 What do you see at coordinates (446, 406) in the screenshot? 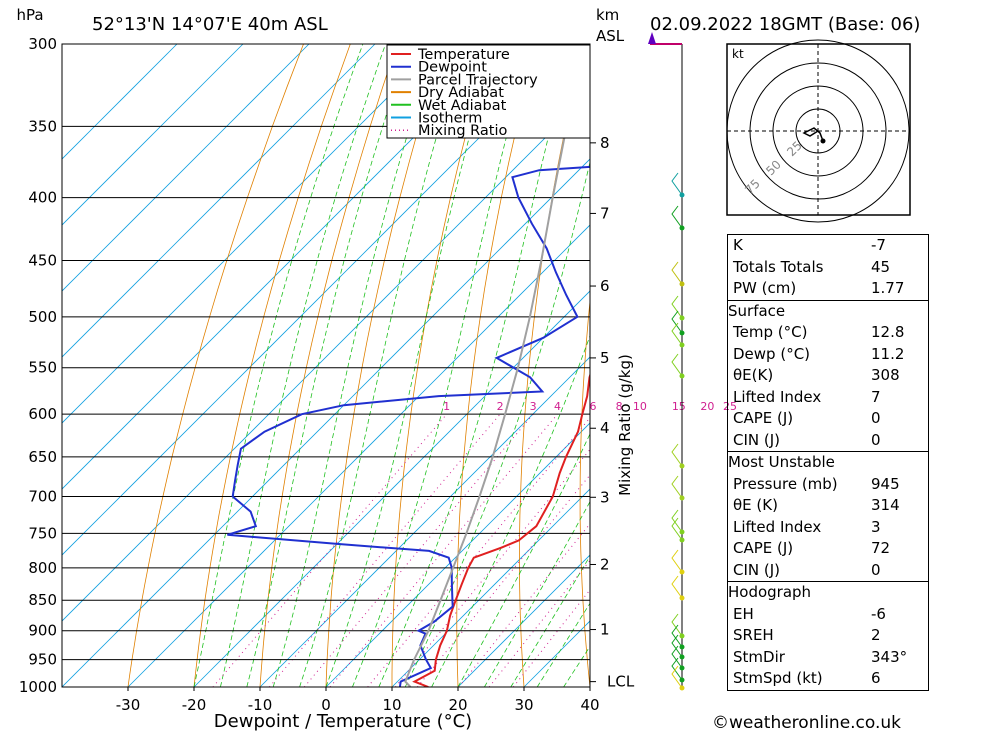
I see `mixing-ratio-label: 1` at bounding box center [446, 406].